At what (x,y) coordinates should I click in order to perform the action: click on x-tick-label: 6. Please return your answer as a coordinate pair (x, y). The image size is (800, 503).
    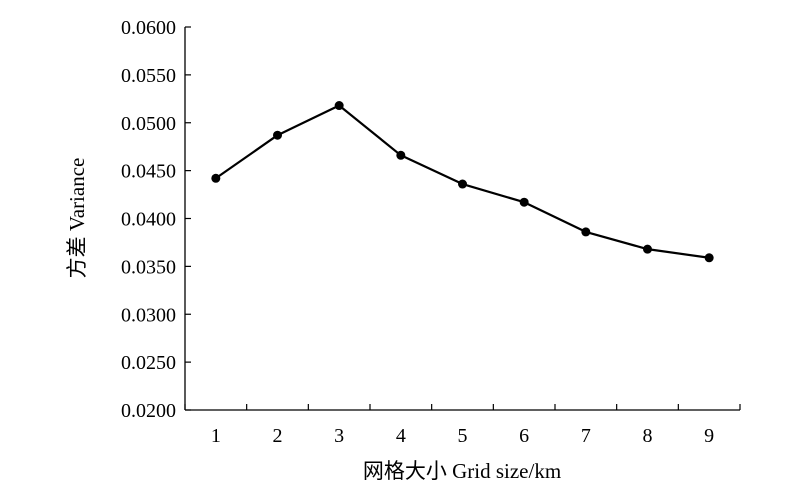
    Looking at the image, I should click on (524, 436).